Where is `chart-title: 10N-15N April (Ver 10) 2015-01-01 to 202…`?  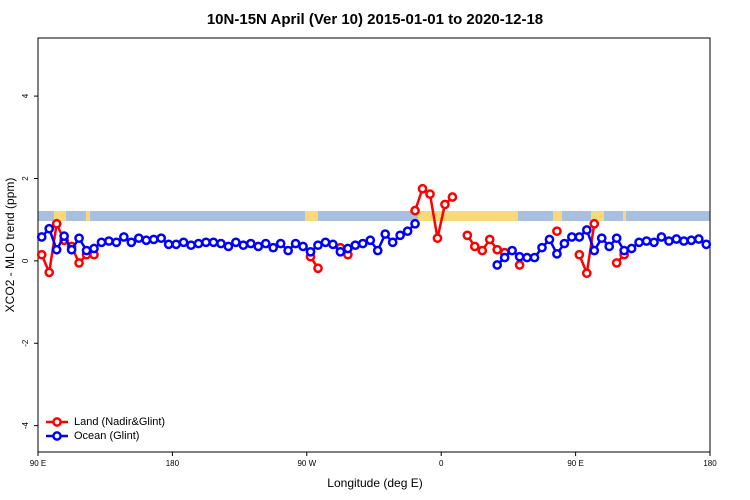 chart-title: 10N-15N April (Ver 10) 2015-01-01 to 202… is located at coordinates (375, 19).